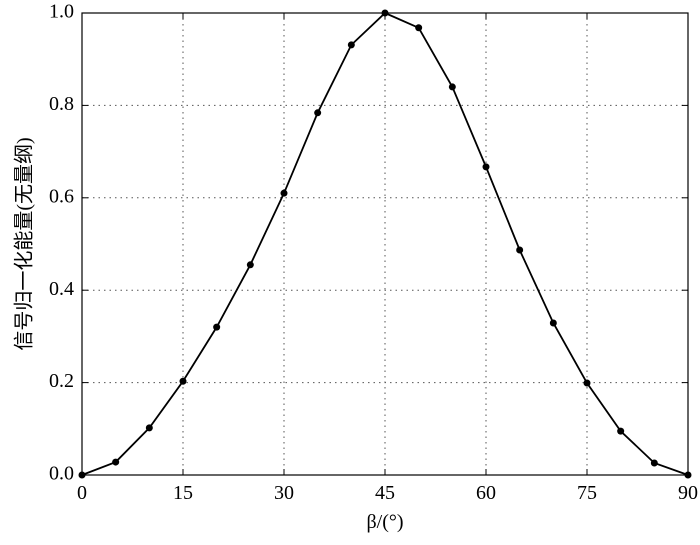  Describe the element at coordinates (61, 381) in the screenshot. I see `y-tick-label: 0.2` at that location.